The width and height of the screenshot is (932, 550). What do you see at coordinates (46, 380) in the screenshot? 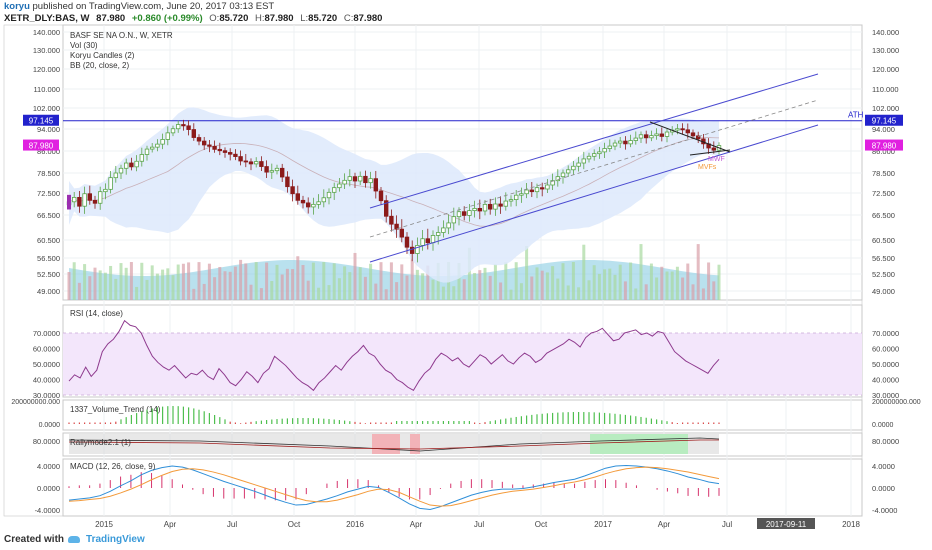
I see `rsi-tick-left: 40.0000` at bounding box center [46, 380].